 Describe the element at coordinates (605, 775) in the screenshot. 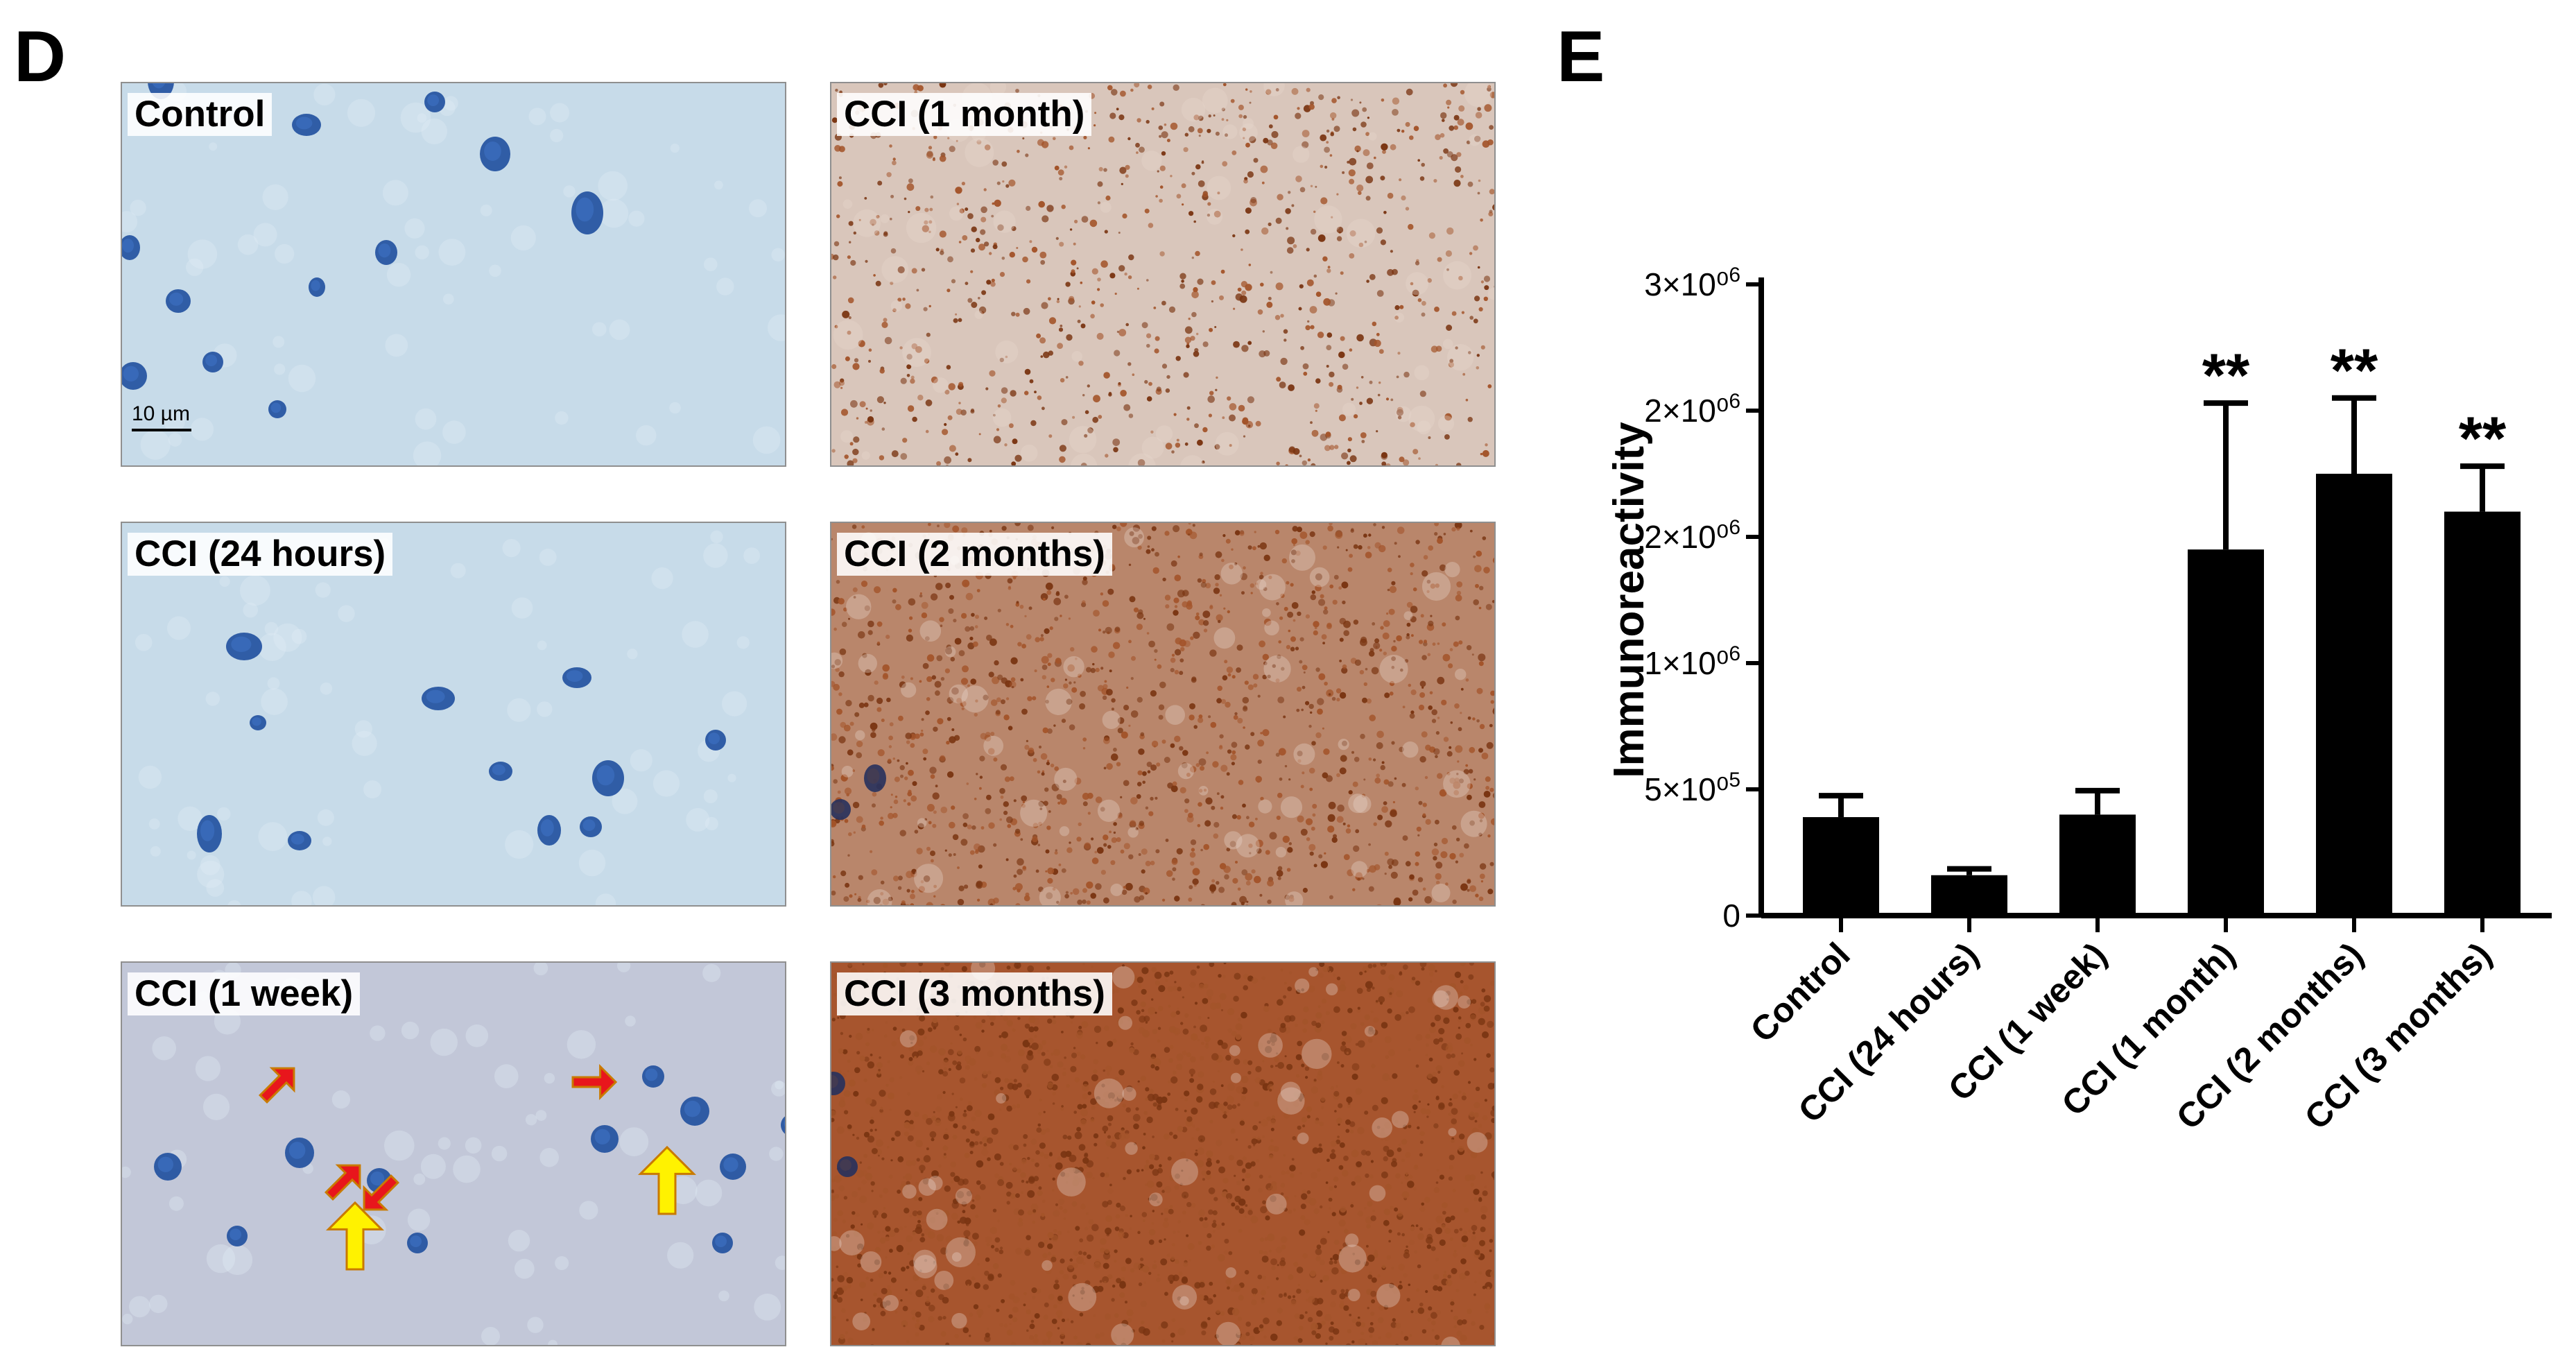

I see `cell-nucleolus` at that location.